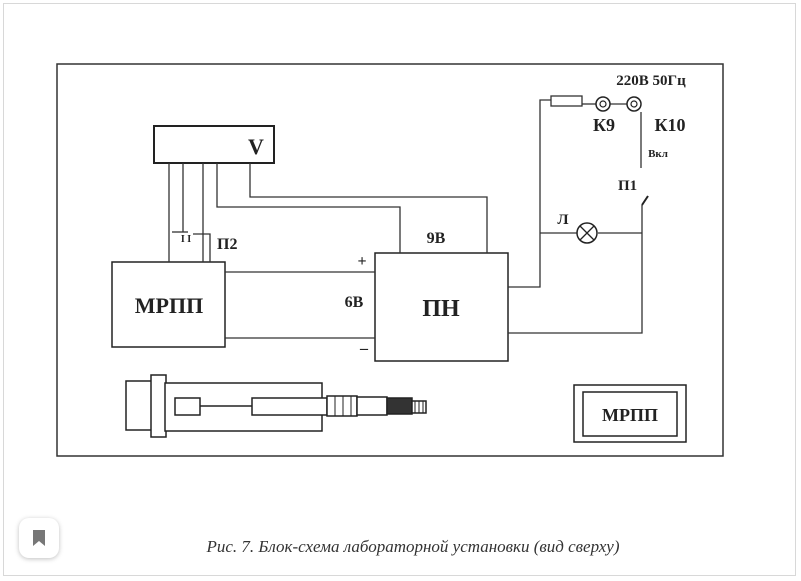  What do you see at coordinates (186, 239) in the screenshot?
I see `switch-marks: I I` at bounding box center [186, 239].